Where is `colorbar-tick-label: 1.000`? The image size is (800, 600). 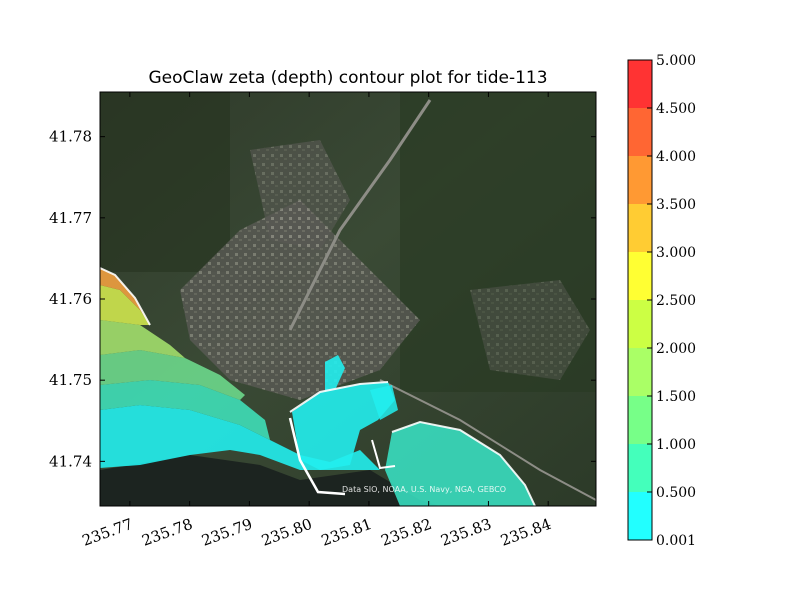
colorbar-tick-label: 1.000 is located at coordinates (676, 445).